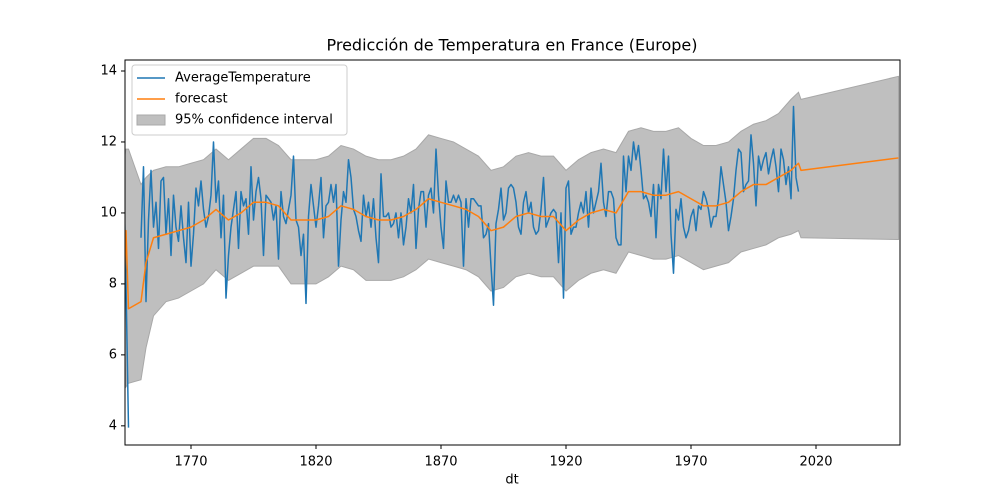 This screenshot has width=1000, height=500. I want to click on y-tick-label: 8, so click(113, 283).